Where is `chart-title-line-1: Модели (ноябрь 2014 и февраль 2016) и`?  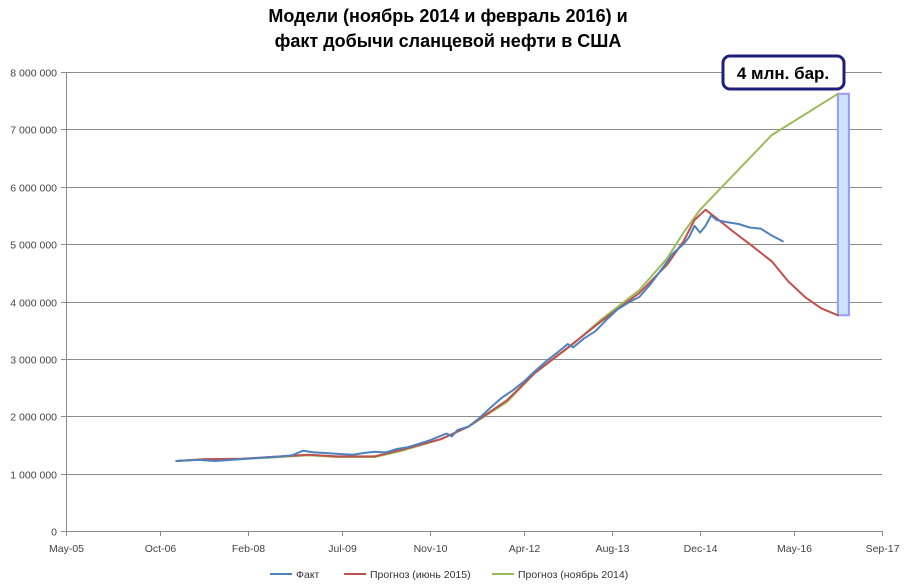 chart-title-line-1: Модели (ноябрь 2014 и февраль 2016) и is located at coordinates (447, 16).